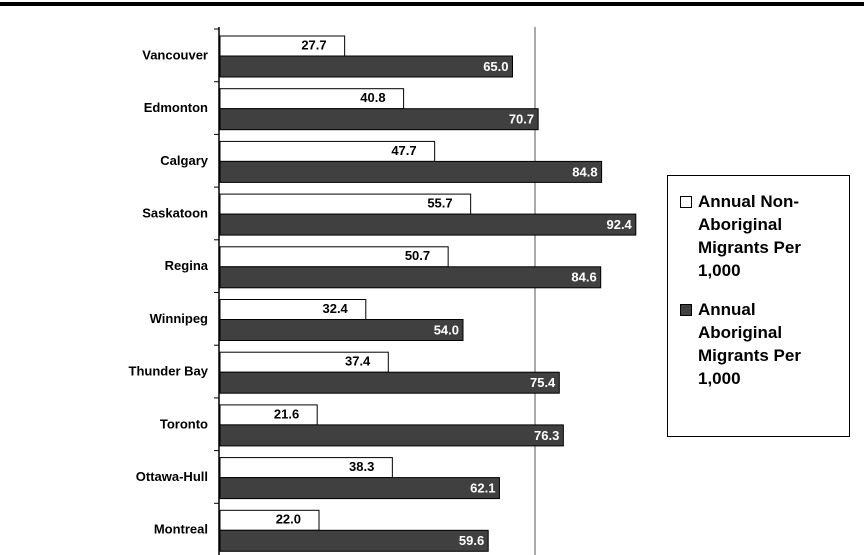  Describe the element at coordinates (184, 423) in the screenshot. I see `y-tick-label: Toronto` at that location.